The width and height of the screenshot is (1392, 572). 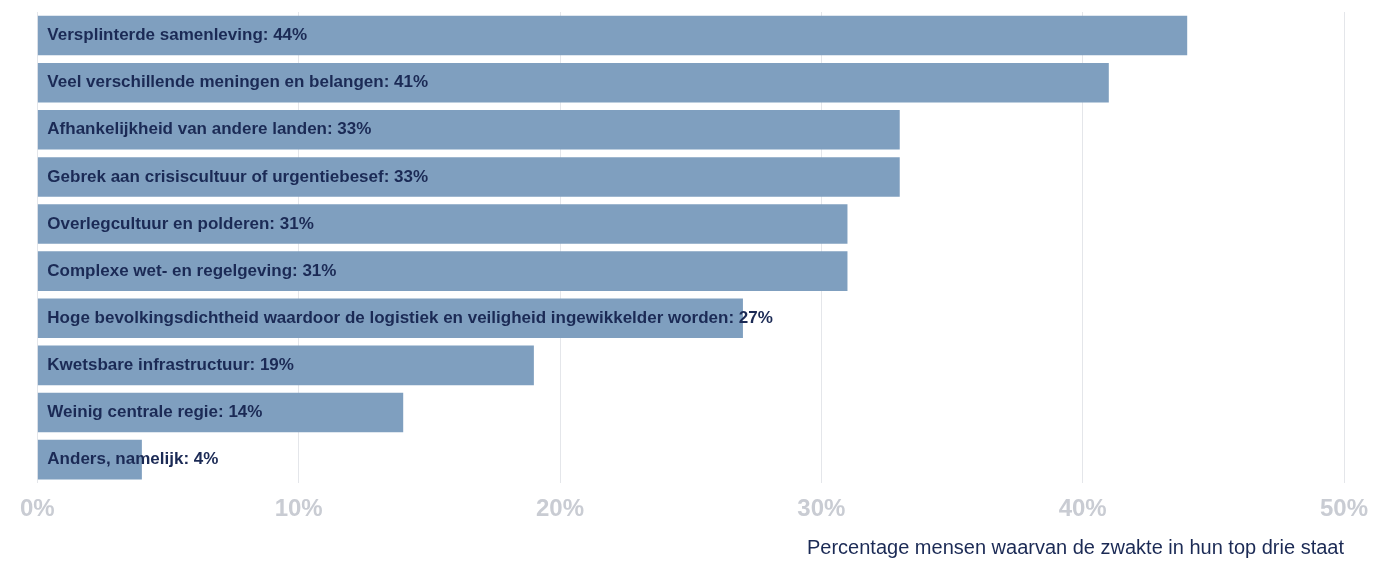 I want to click on y-tick-label: Gebrek aan crisiscultuur of urgentiebesef, so click(x=216, y=176).